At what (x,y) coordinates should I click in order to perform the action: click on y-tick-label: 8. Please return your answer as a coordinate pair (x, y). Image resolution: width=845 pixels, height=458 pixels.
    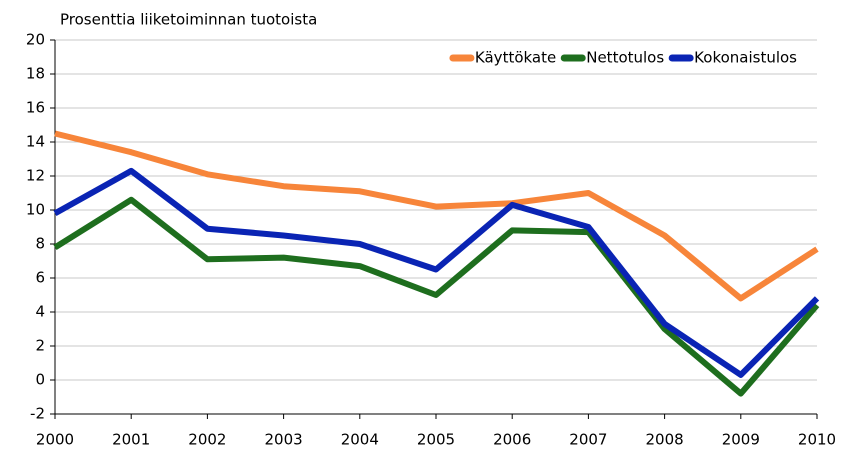
    Looking at the image, I should click on (40, 244).